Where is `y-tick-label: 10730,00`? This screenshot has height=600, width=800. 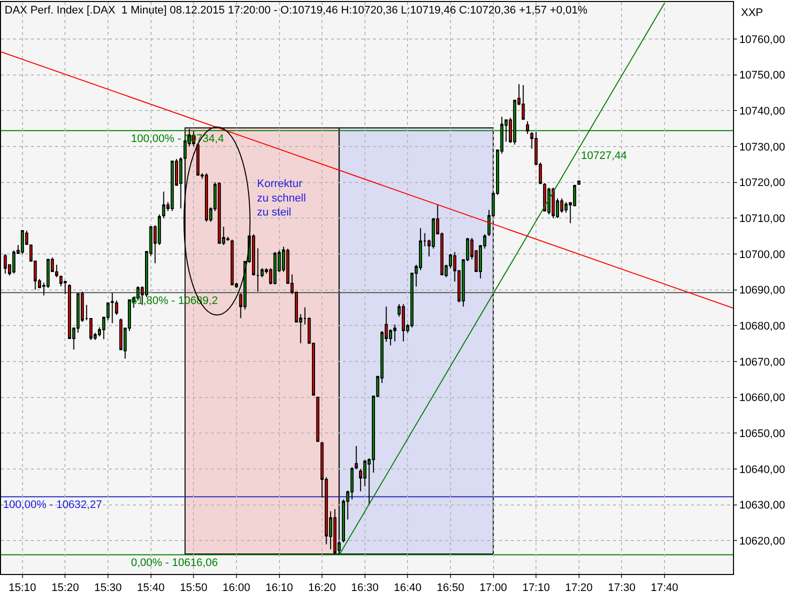
y-tick-label: 10730,00 is located at coordinates (762, 147).